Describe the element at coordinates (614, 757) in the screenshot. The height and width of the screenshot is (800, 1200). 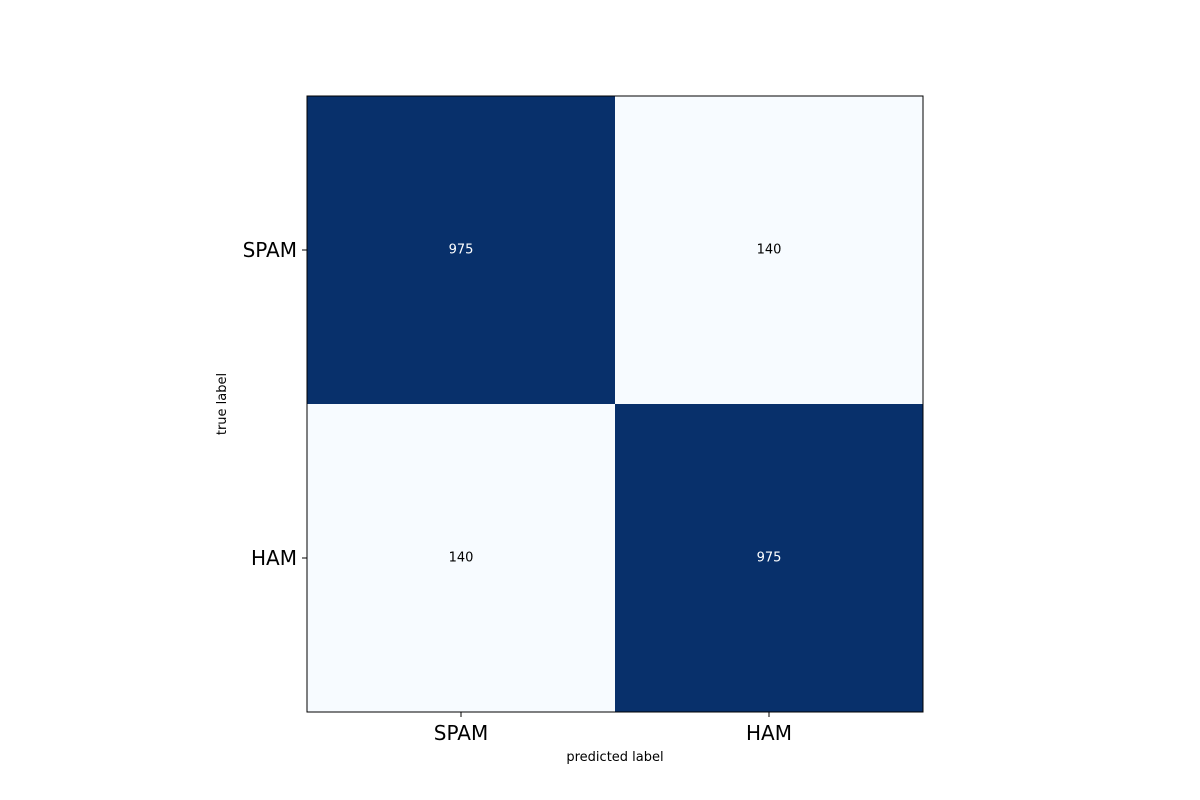
I see `x-axis-label: predicted label` at that location.